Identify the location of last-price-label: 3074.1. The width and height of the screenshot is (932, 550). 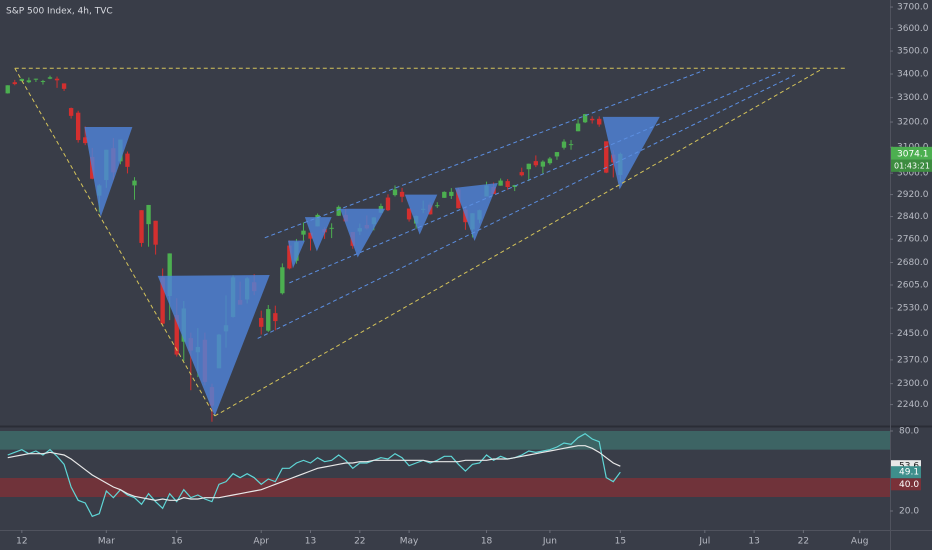
(913, 154).